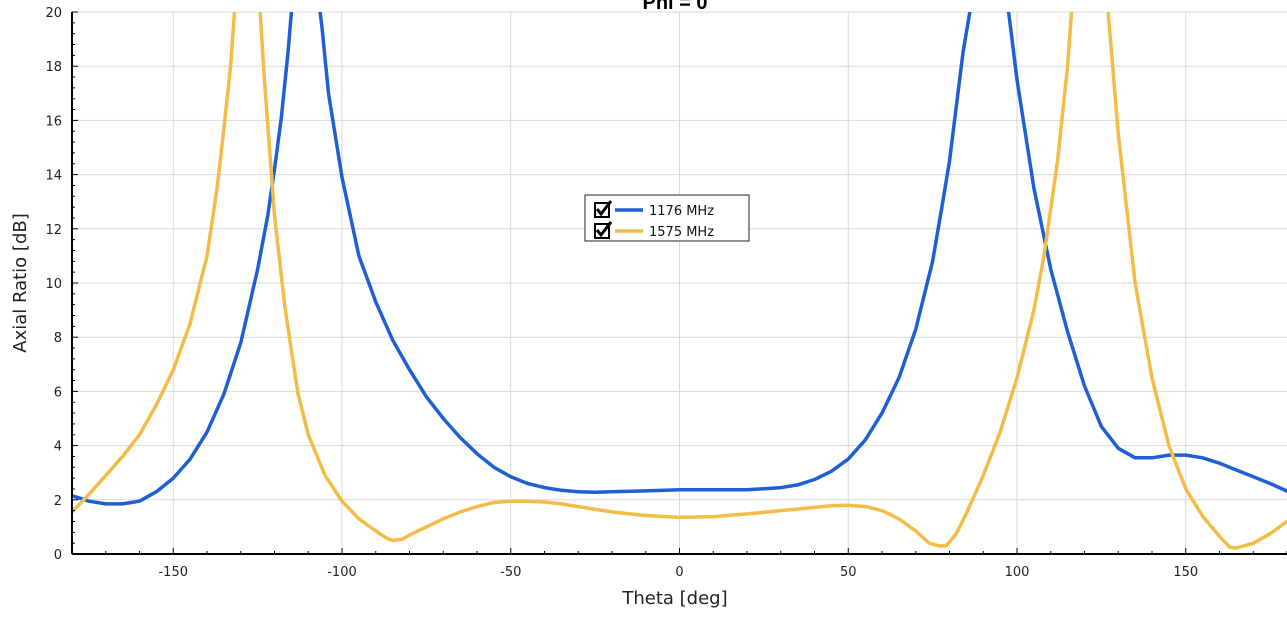  What do you see at coordinates (681, 211) in the screenshot?
I see `legend-label: 1176 MHz` at bounding box center [681, 211].